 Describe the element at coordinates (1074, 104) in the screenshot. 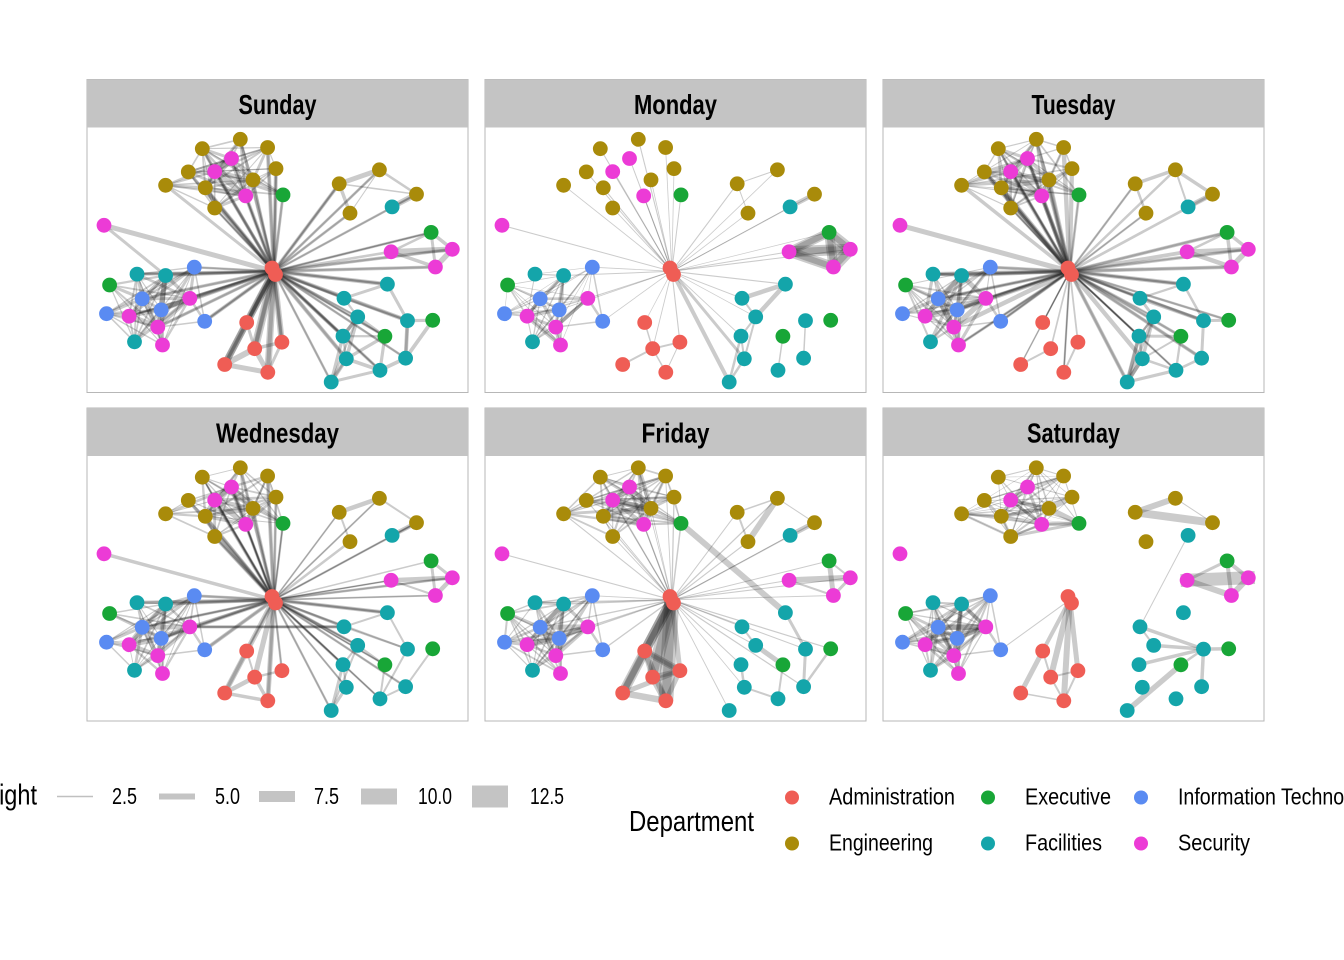

I see `svg-text: Tuesday` at that location.